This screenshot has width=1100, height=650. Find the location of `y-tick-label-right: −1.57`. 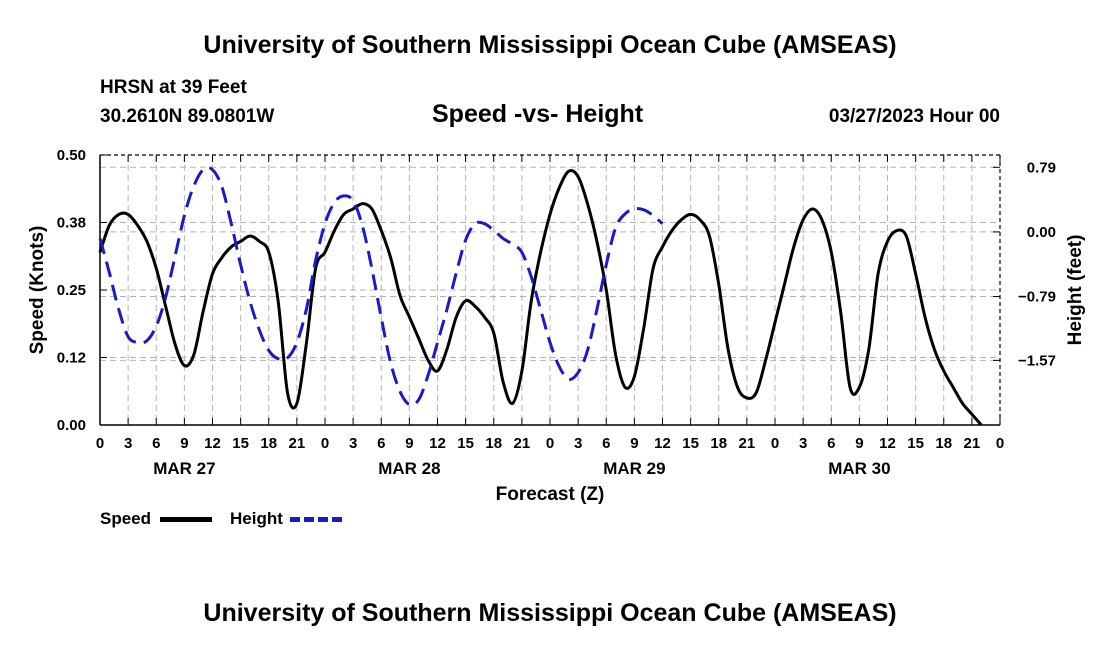

y-tick-label-right: −1.57 is located at coordinates (1037, 360).